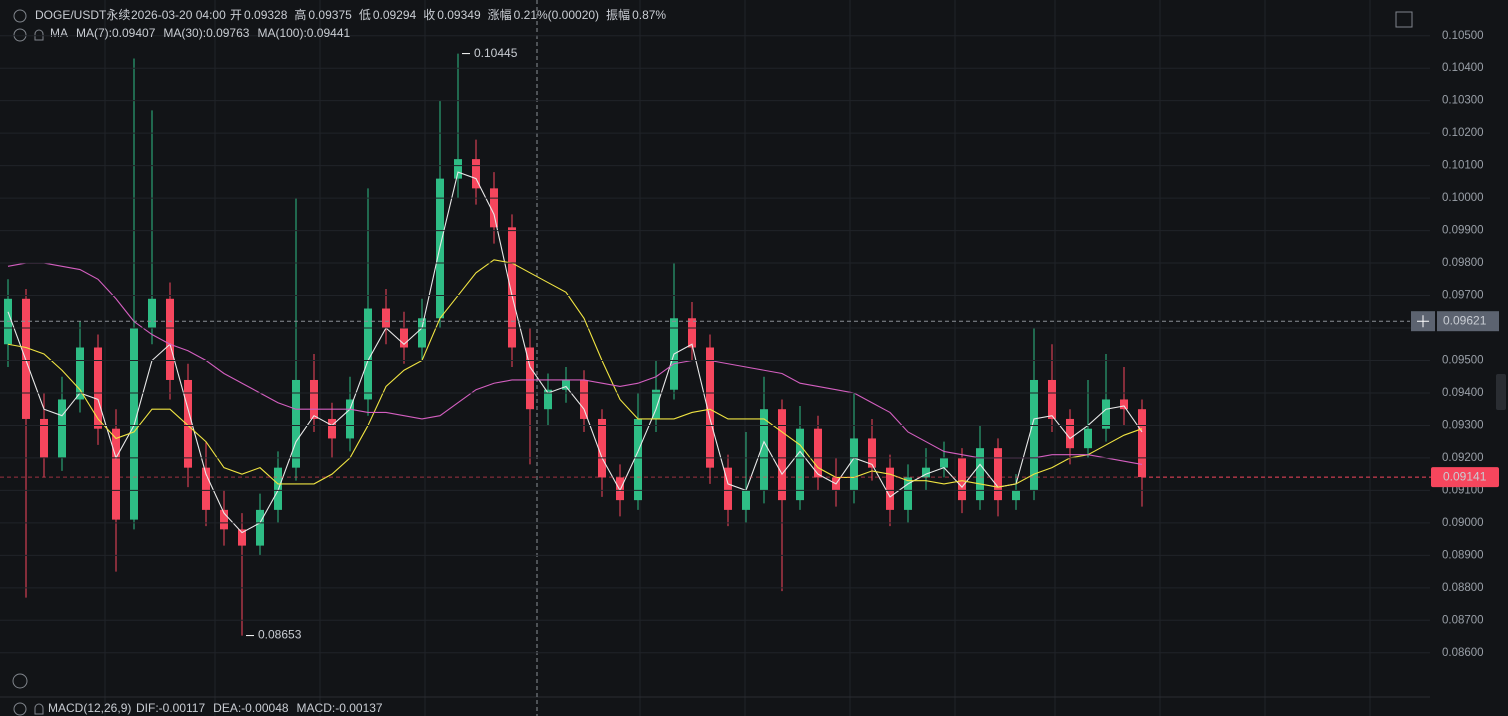 The image size is (1508, 716). I want to click on legend-label: 低, so click(365, 15).